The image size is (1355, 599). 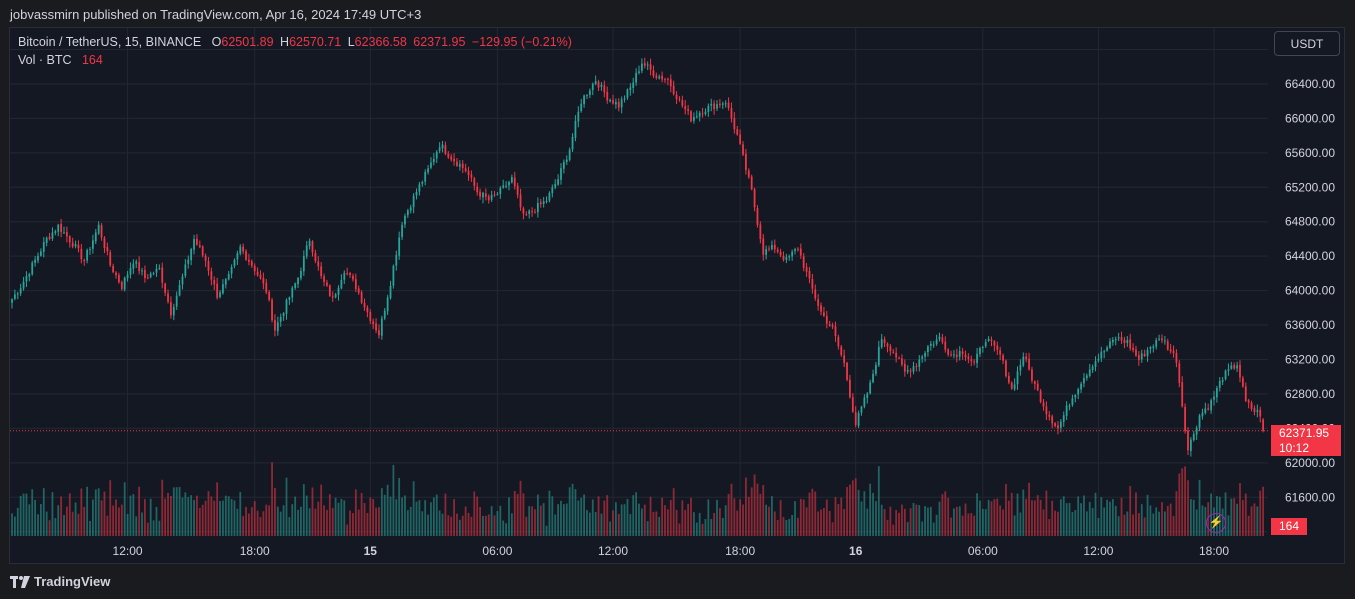 What do you see at coordinates (45, 60) in the screenshot?
I see `volume-label: Vol · BTC` at bounding box center [45, 60].